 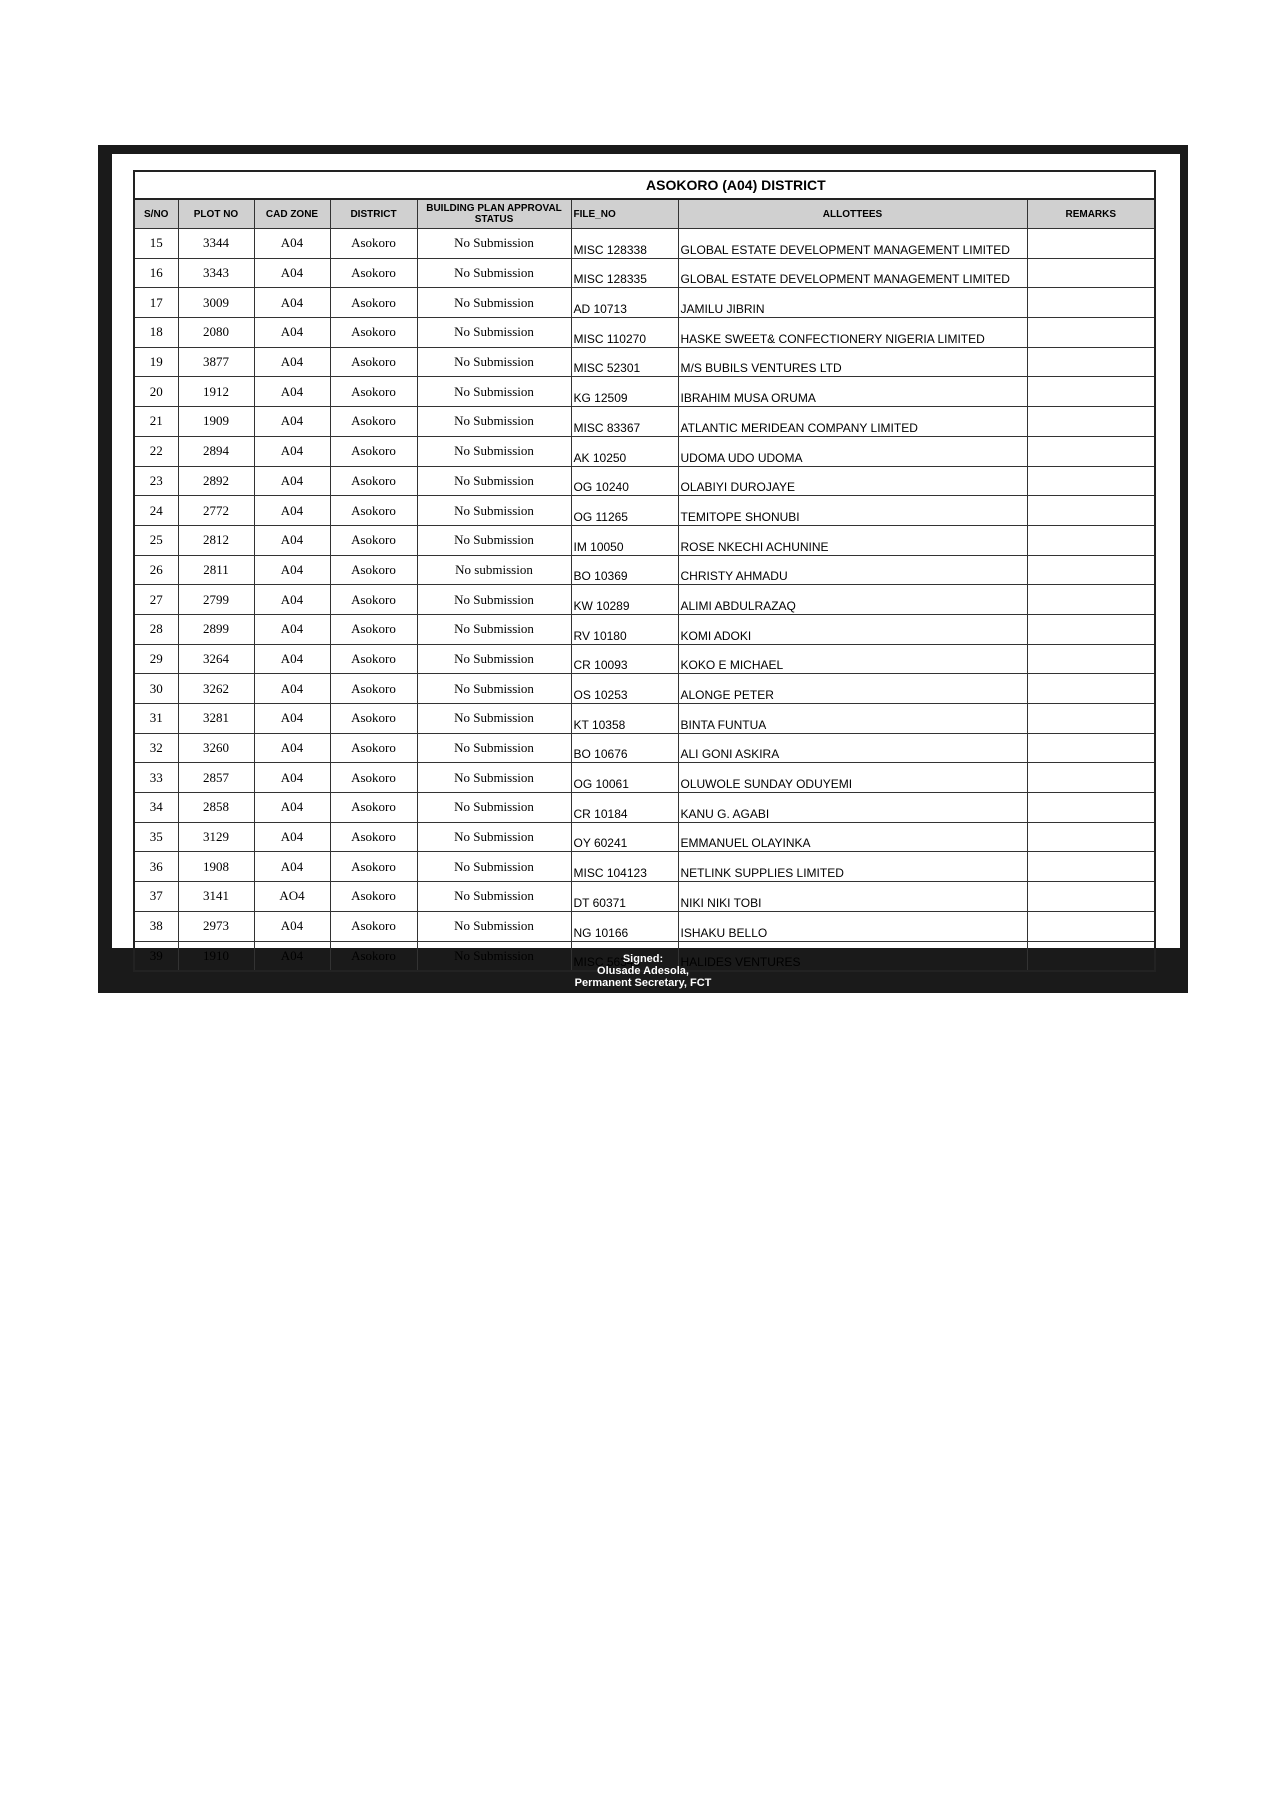 I want to click on table-cell: BO 10676, so click(x=624, y=748).